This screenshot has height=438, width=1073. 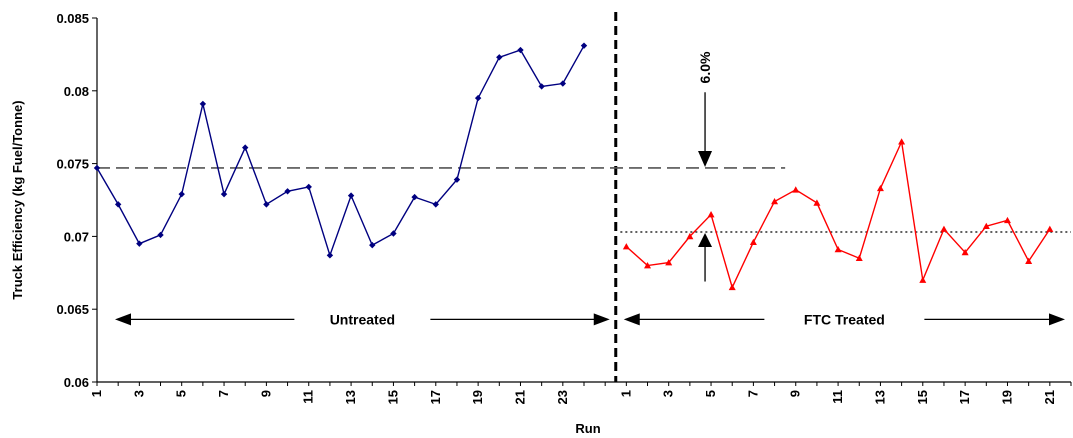 I want to click on y-axis-title: Truck Efficiency (kg Fuel/Tonne), so click(x=17, y=199).